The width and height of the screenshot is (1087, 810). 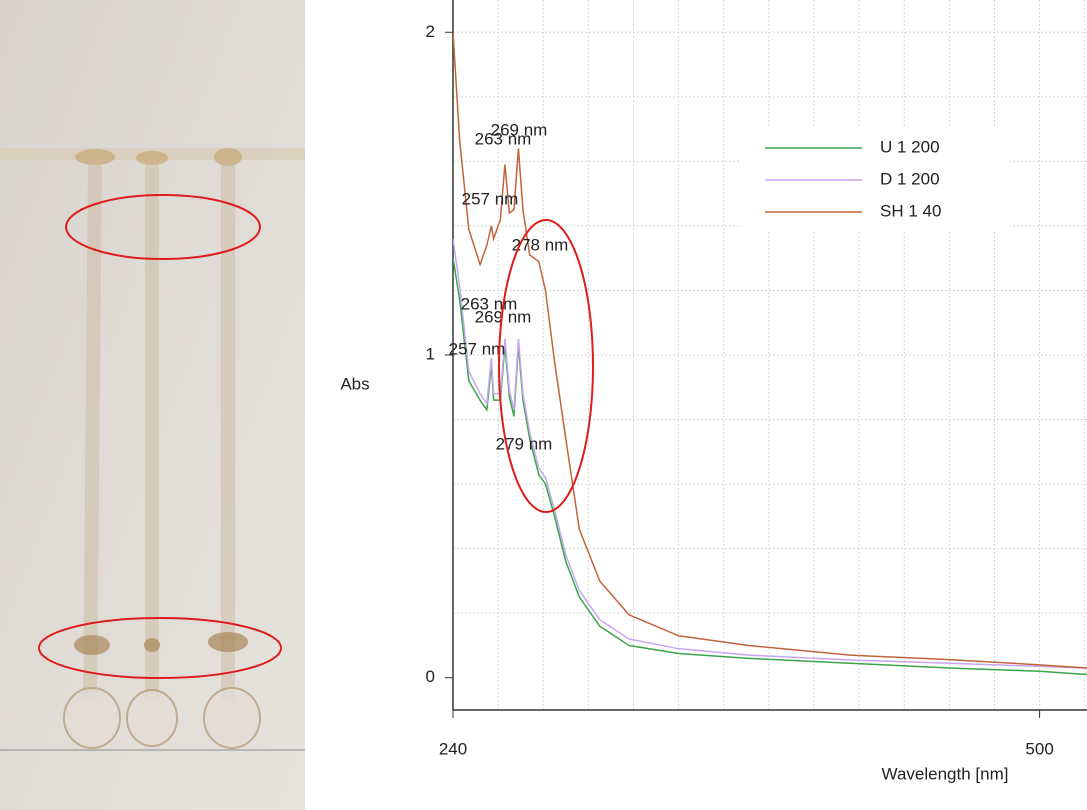 What do you see at coordinates (162, 718) in the screenshot?
I see `origins` at bounding box center [162, 718].